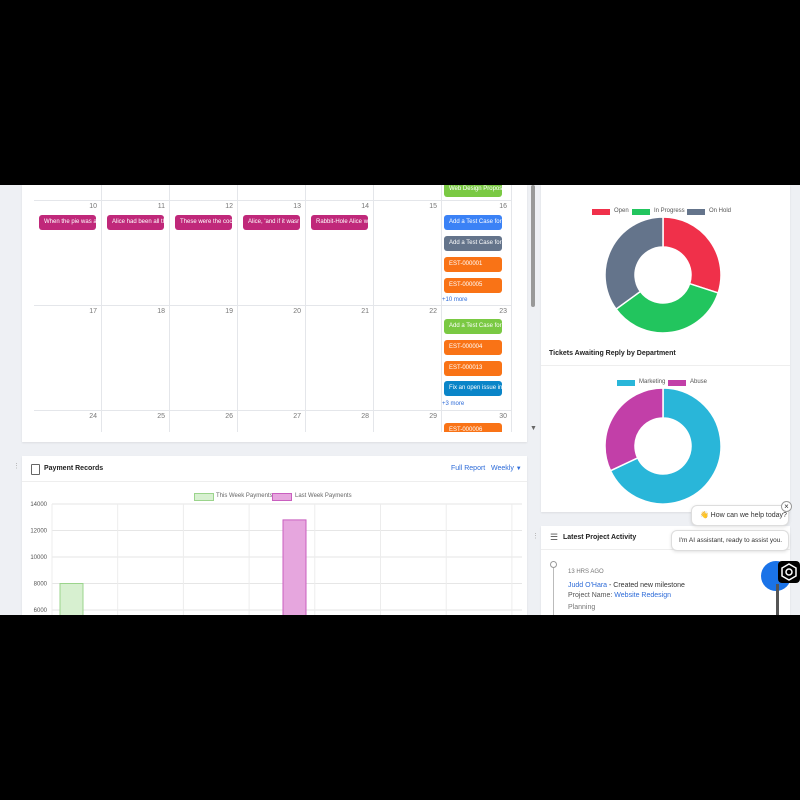 The height and width of the screenshot is (800, 800). What do you see at coordinates (273, 358) in the screenshot?
I see `calendar-week: 17 18 19 20 21 22 23` at bounding box center [273, 358].